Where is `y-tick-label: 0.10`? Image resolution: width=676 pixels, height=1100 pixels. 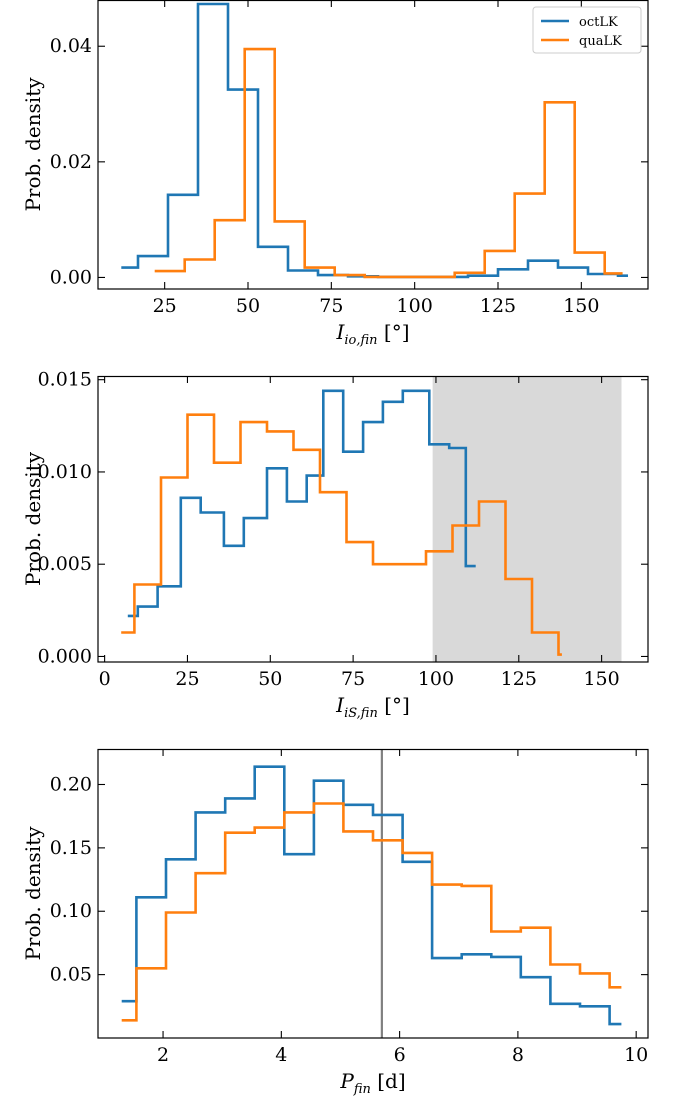 y-tick-label: 0.10 is located at coordinates (71, 911).